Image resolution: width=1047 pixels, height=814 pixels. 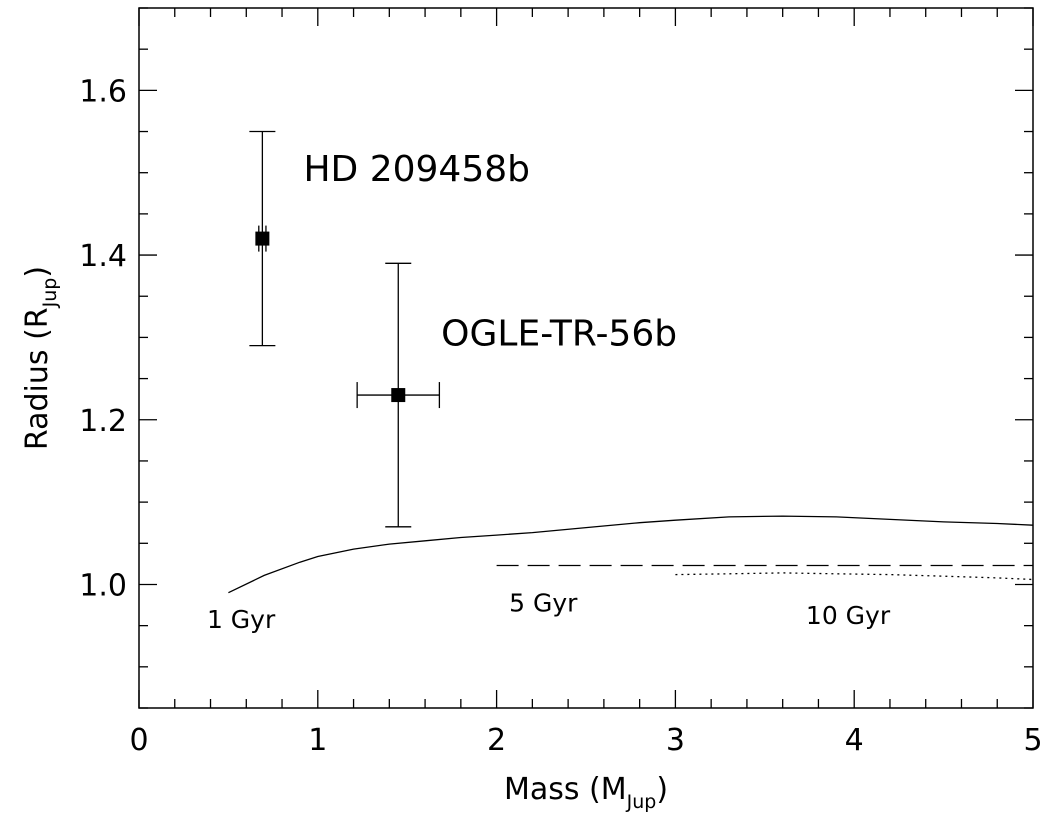 What do you see at coordinates (103, 421) in the screenshot?
I see `y-tick-label: 1.2` at bounding box center [103, 421].